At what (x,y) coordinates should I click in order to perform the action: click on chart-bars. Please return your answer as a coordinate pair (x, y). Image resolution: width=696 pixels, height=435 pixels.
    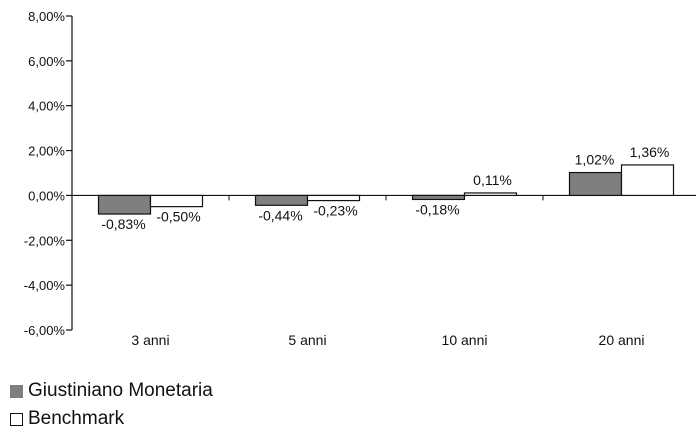
    Looking at the image, I should click on (386, 189).